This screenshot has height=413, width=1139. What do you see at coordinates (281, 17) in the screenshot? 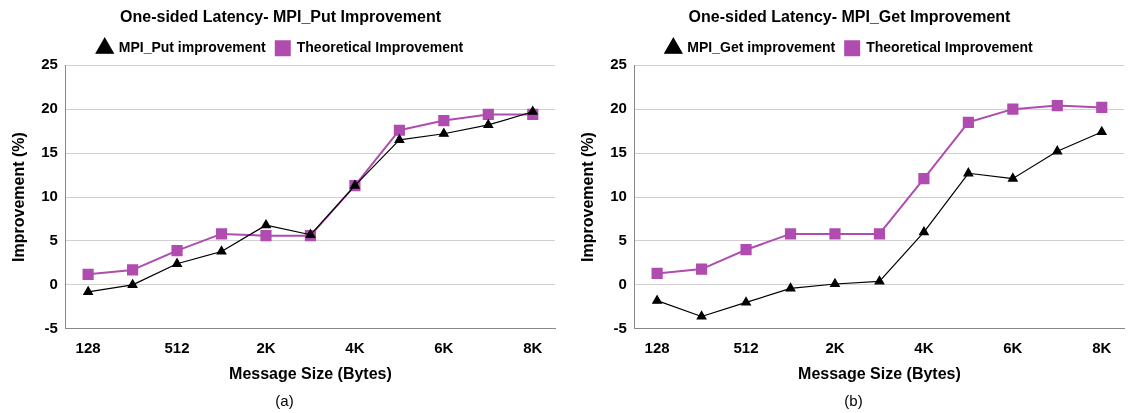
I see `chart-title: One-sided Latency- MPI_Put Improvement` at bounding box center [281, 17].